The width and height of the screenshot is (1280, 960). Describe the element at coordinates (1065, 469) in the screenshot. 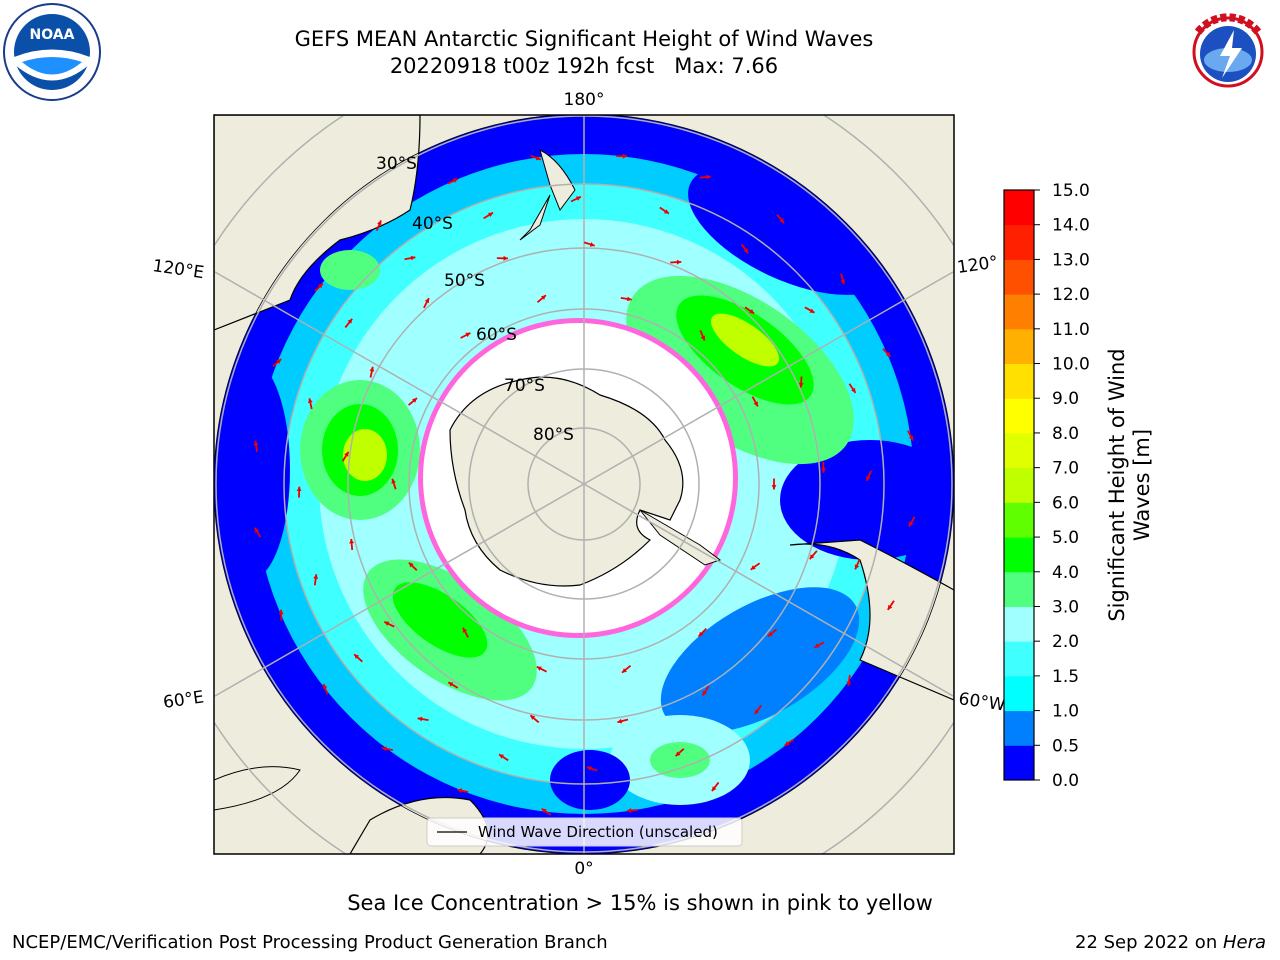

I see `colorbar-tick-label: 7.0` at that location.